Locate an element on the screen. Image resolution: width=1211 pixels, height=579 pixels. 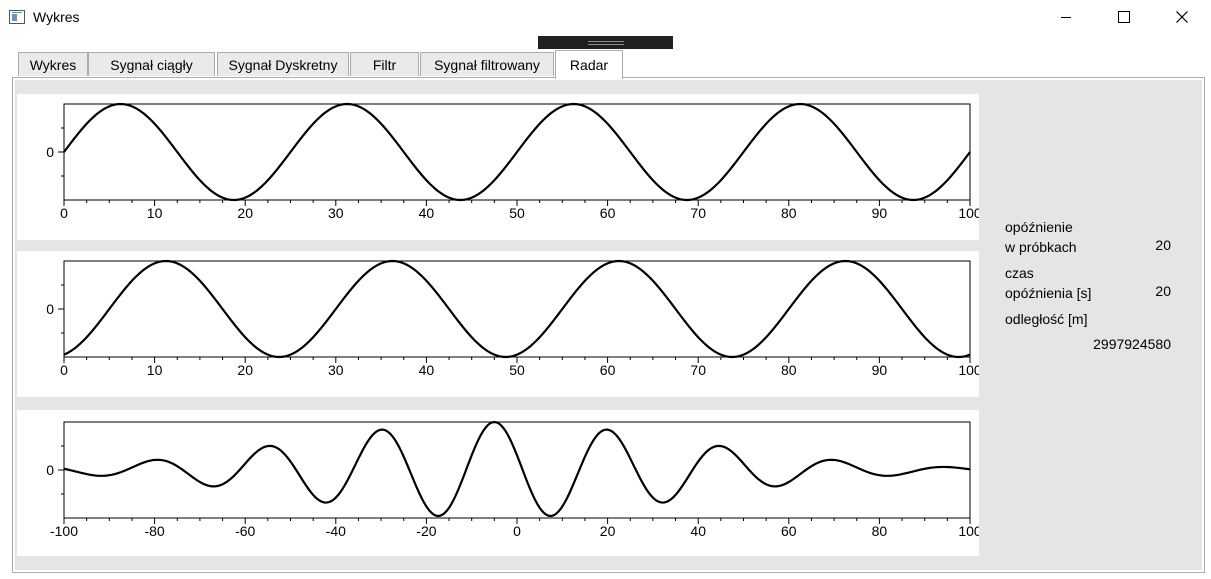
drag-handle is located at coordinates (605, 42).